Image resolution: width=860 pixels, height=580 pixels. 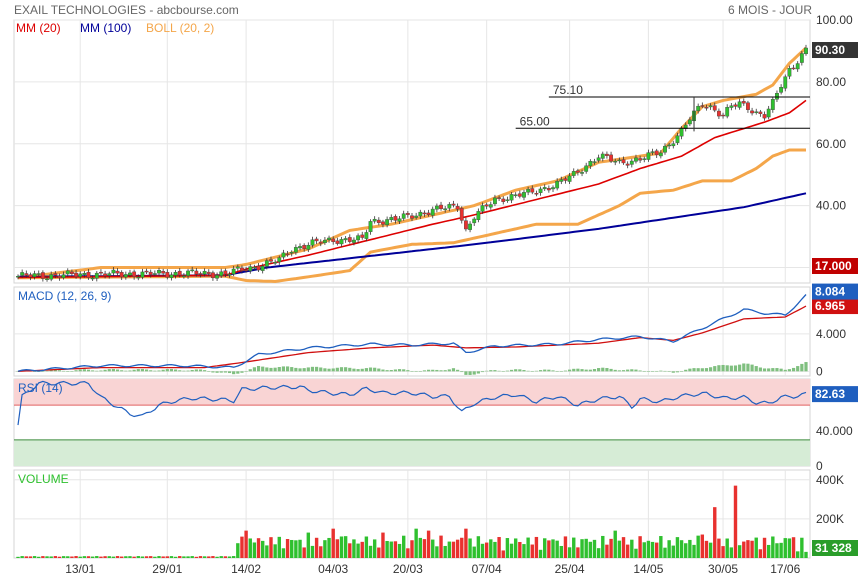 I want to click on x-tick-label: 20/03, so click(x=408, y=569).